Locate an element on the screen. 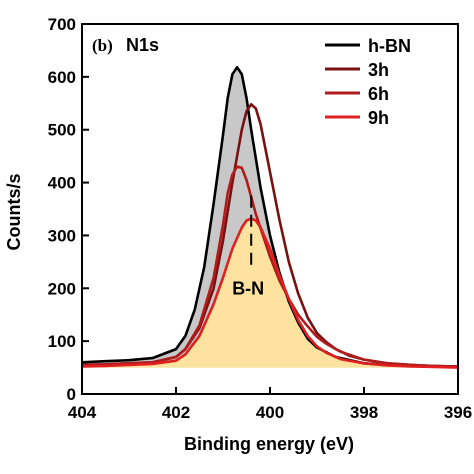 The height and width of the screenshot is (474, 474). annotation-group: B-N is located at coordinates (248, 246).